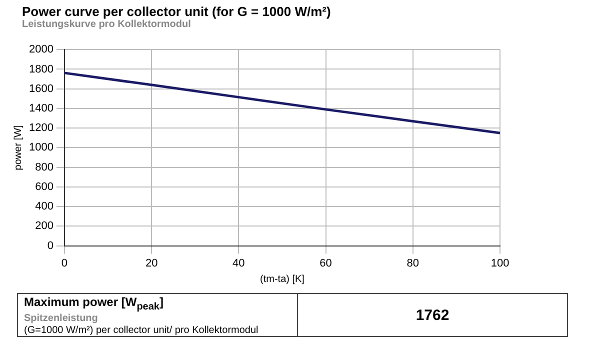  What do you see at coordinates (326, 263) in the screenshot?
I see `x-tick-label: 60` at bounding box center [326, 263].